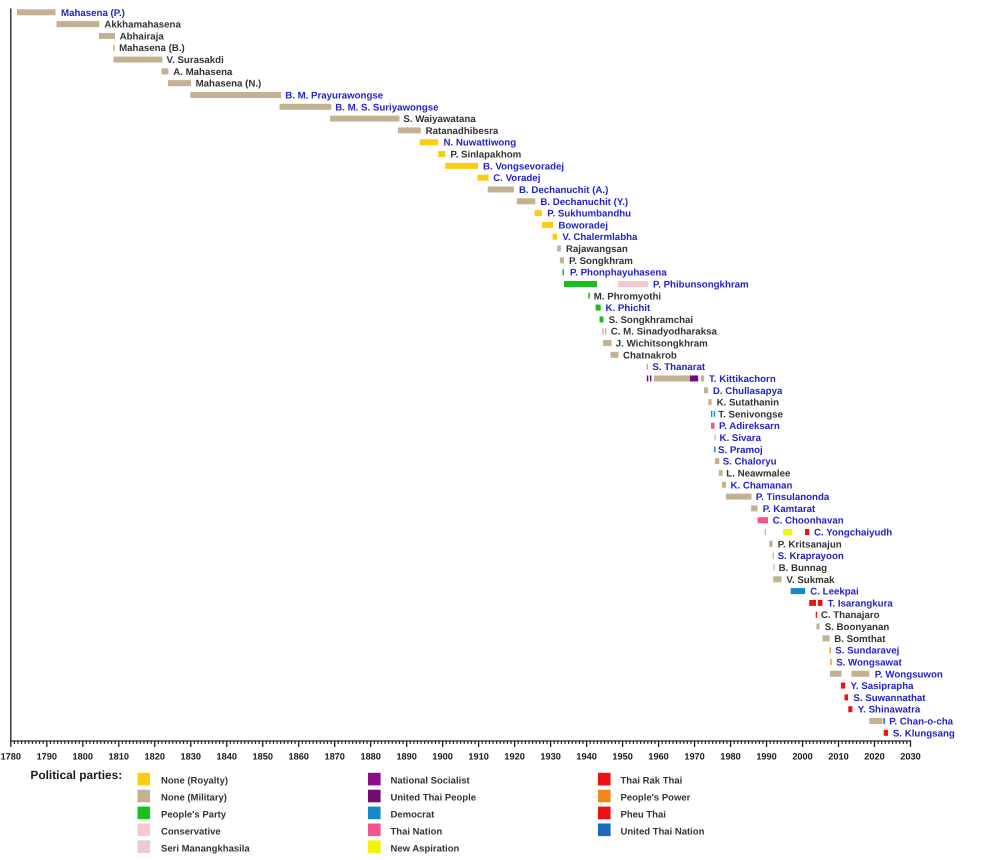 The image size is (1000, 860). I want to click on svg-text: 1780, so click(11, 756).